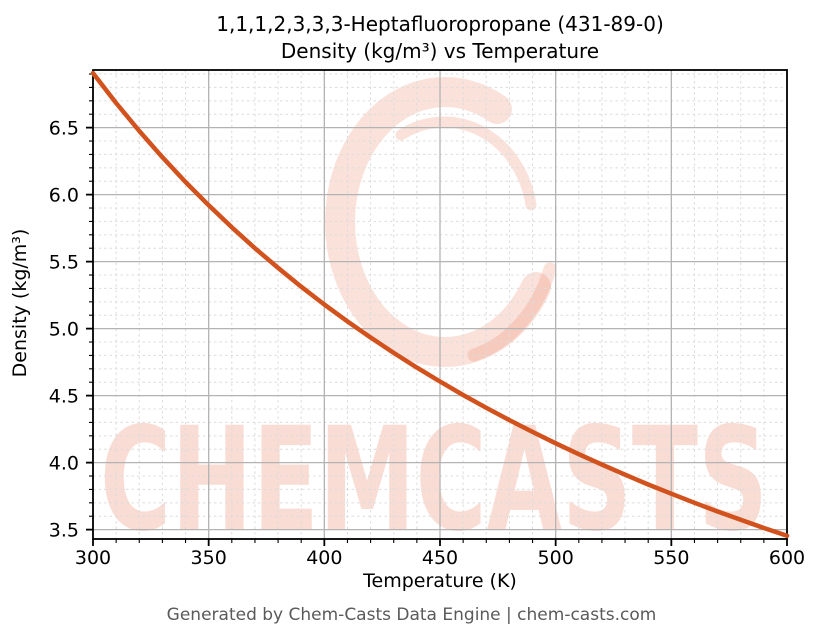 This screenshot has height=644, width=823. Describe the element at coordinates (20, 303) in the screenshot. I see `y-axis-label: Density (kg/m³)` at that location.